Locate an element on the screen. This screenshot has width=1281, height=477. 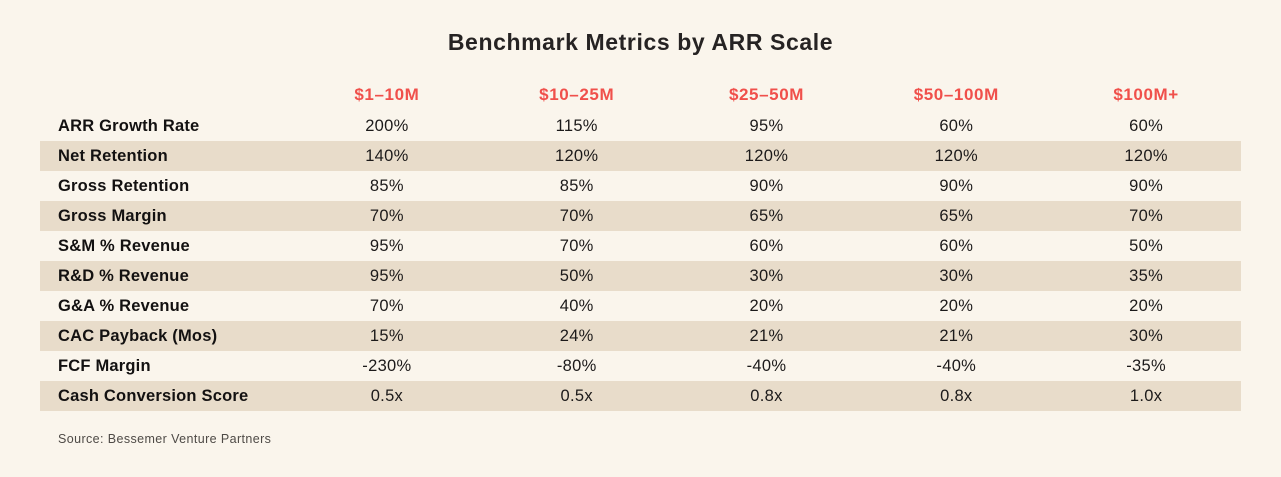
column-header: $25–50M is located at coordinates (766, 94).